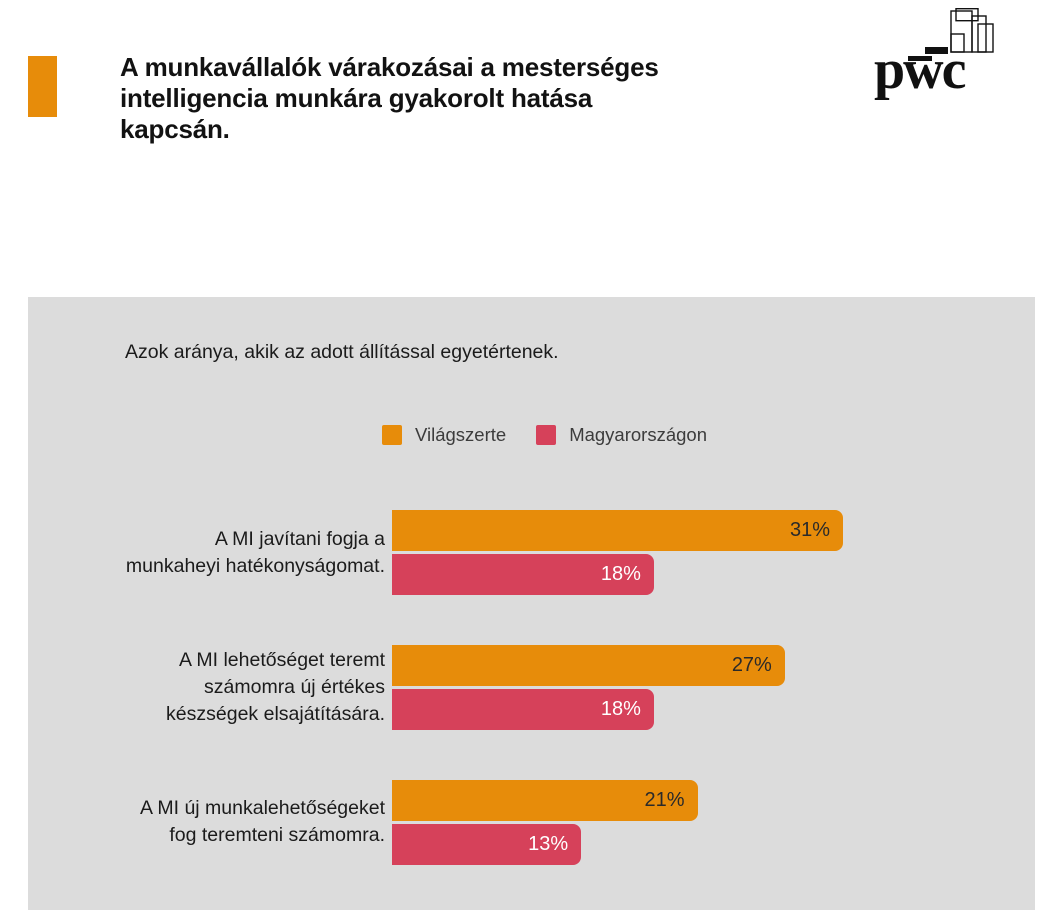 The image size is (1063, 914). Describe the element at coordinates (548, 844) in the screenshot. I see `bar-value-label: 13%` at that location.